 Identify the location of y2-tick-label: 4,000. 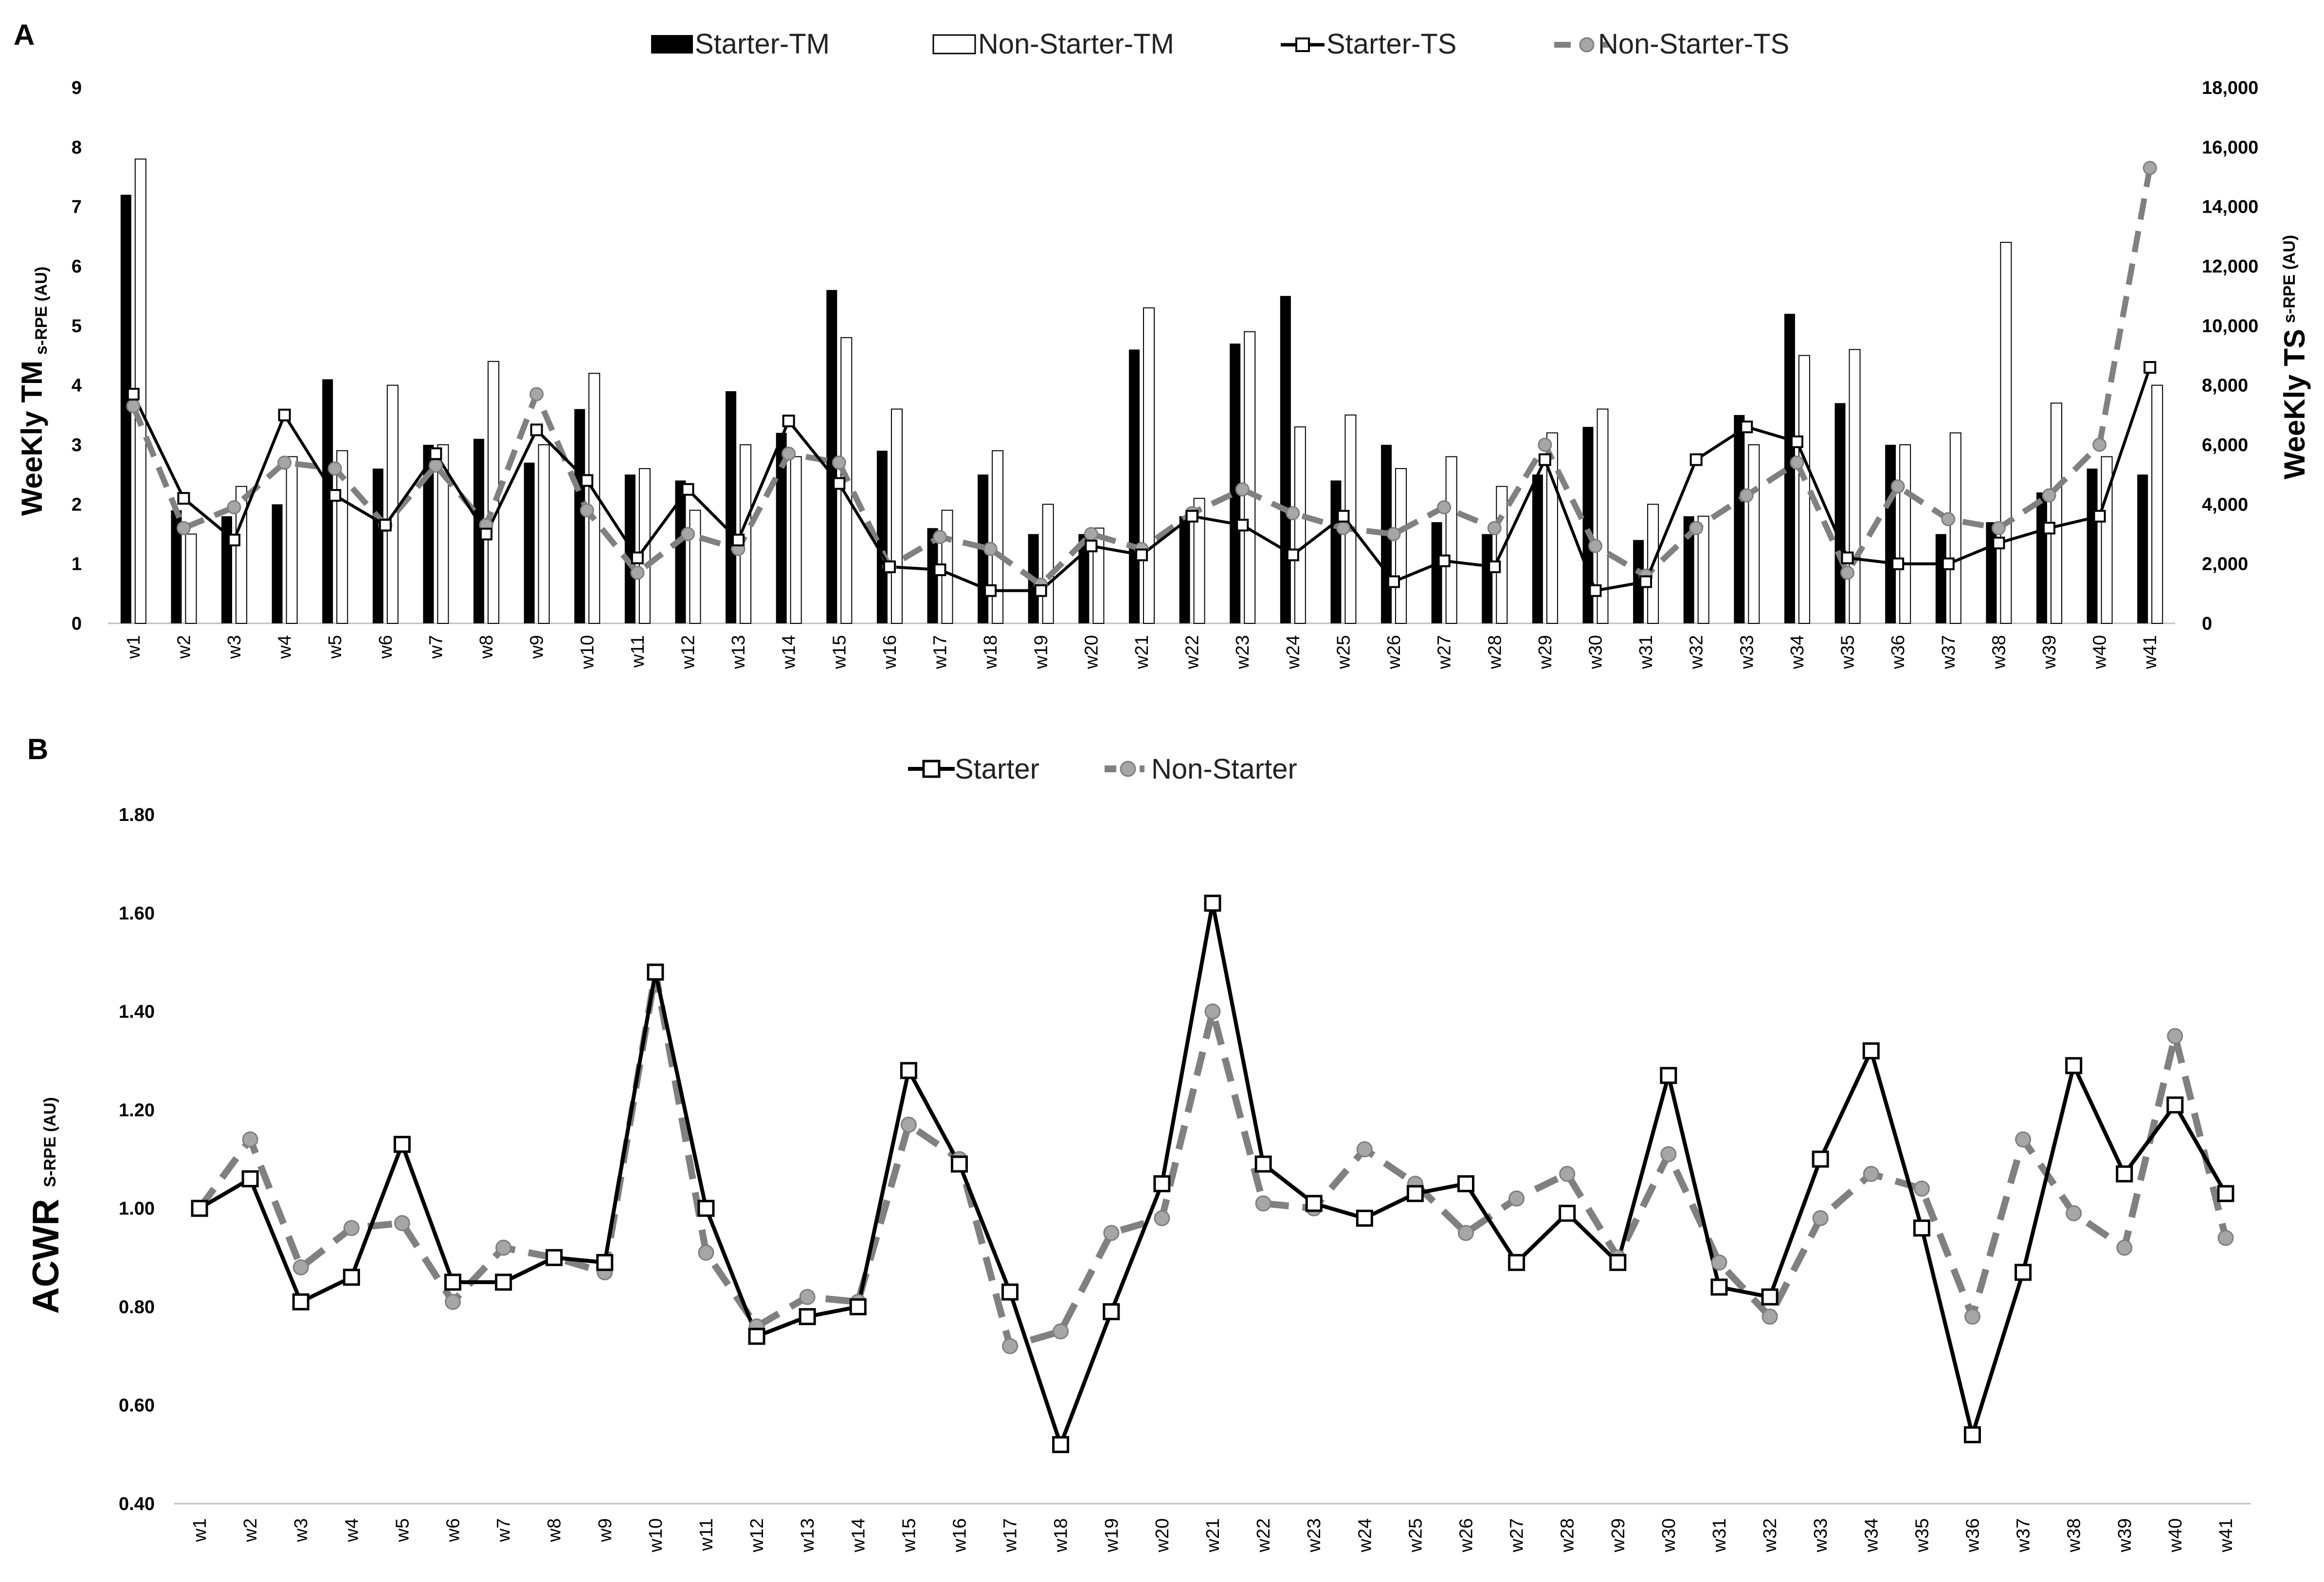
(2225, 504).